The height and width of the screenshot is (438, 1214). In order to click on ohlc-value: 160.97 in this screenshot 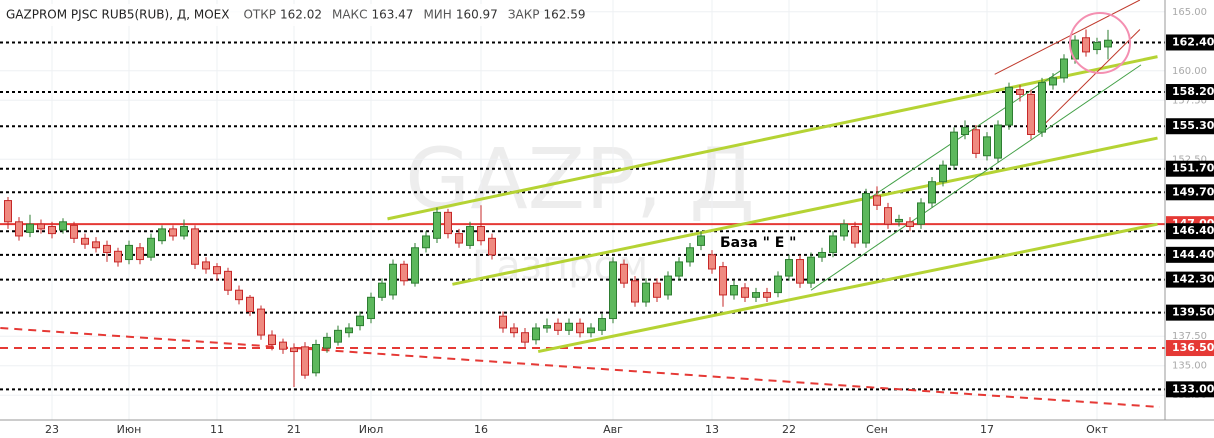, I will do `click(477, 15)`.